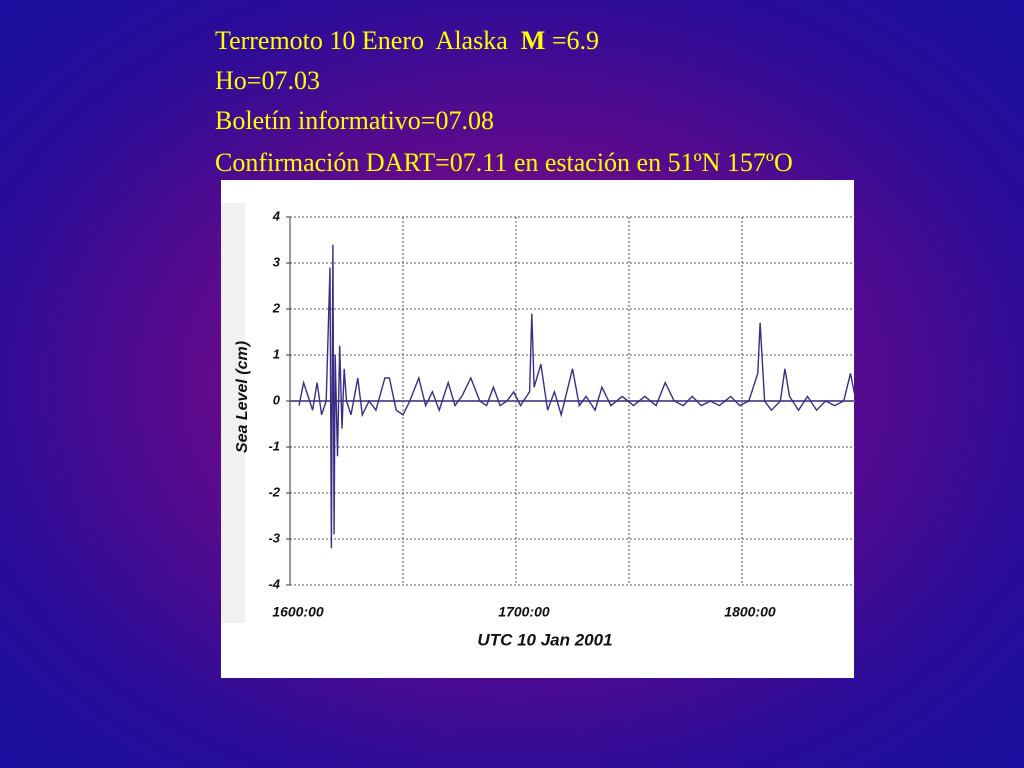 This screenshot has width=1024, height=768. What do you see at coordinates (277, 261) in the screenshot?
I see `y-tick-label: 3` at bounding box center [277, 261].